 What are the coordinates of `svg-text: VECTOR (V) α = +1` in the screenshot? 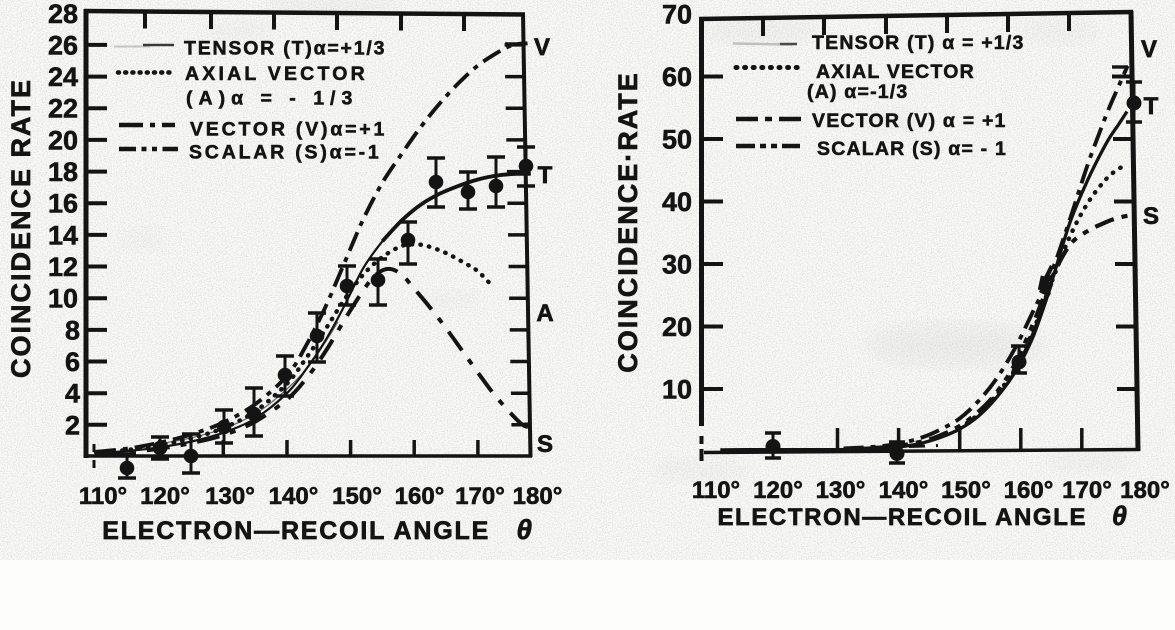 It's located at (909, 121).